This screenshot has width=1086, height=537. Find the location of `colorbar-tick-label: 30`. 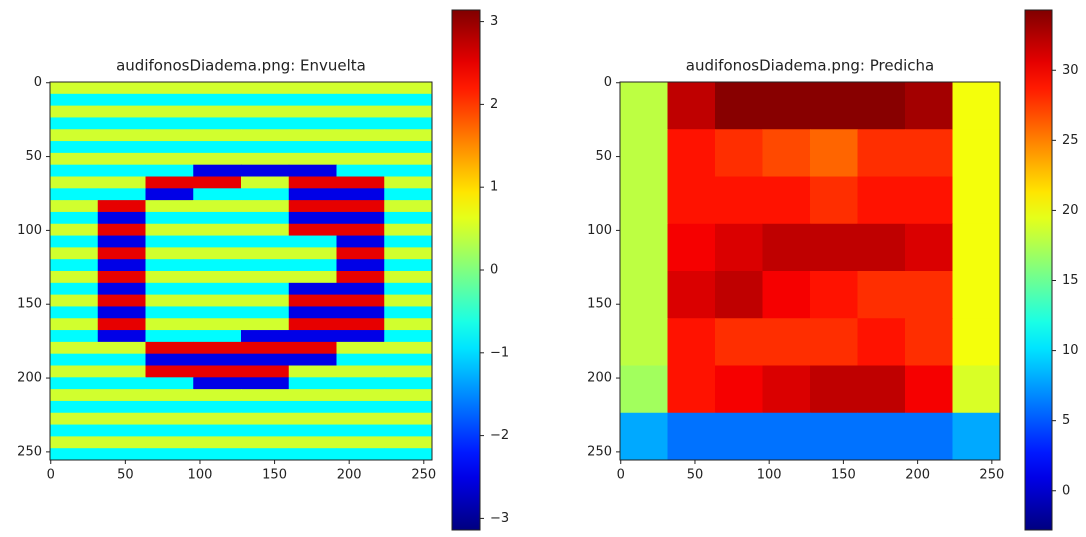

colorbar-tick-label: 30 is located at coordinates (1070, 70).